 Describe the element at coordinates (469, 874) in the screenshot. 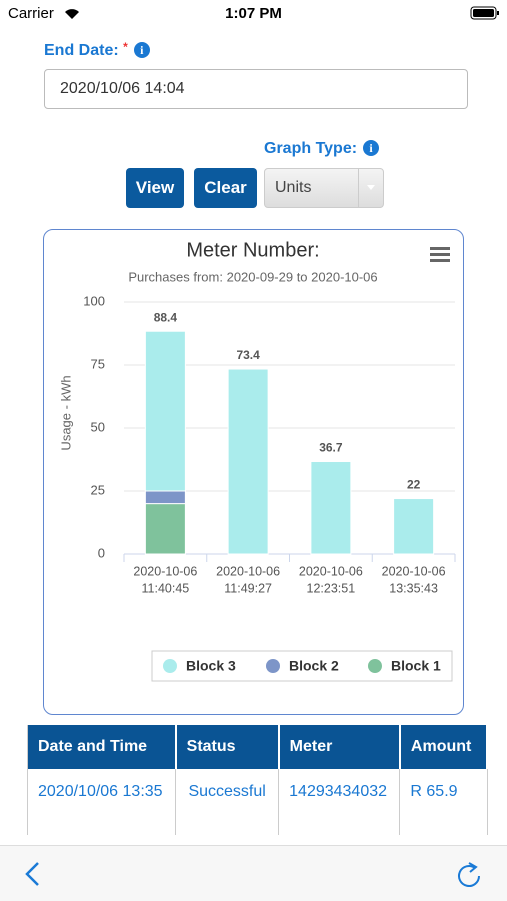

I see `refresh-button` at that location.